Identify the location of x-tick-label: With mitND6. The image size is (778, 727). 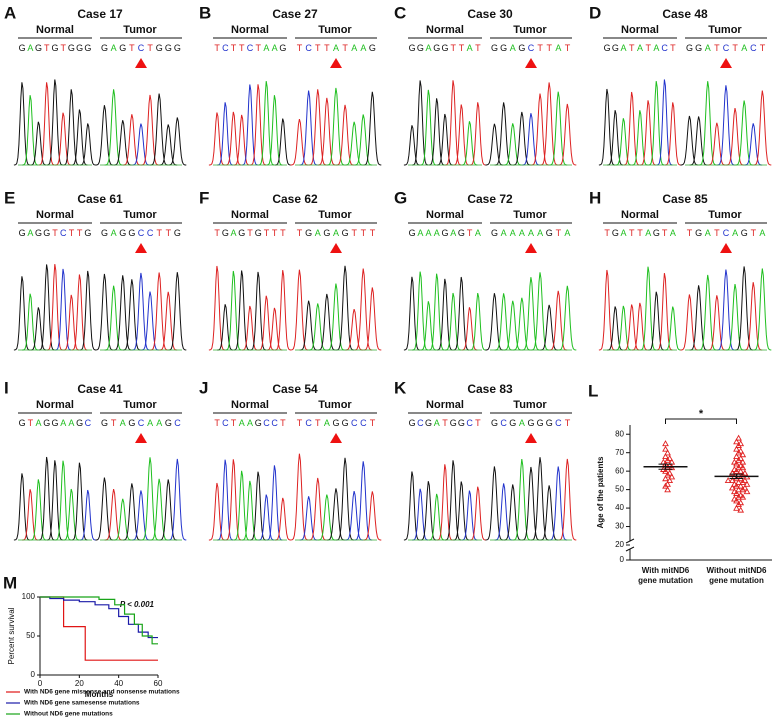
(666, 570).